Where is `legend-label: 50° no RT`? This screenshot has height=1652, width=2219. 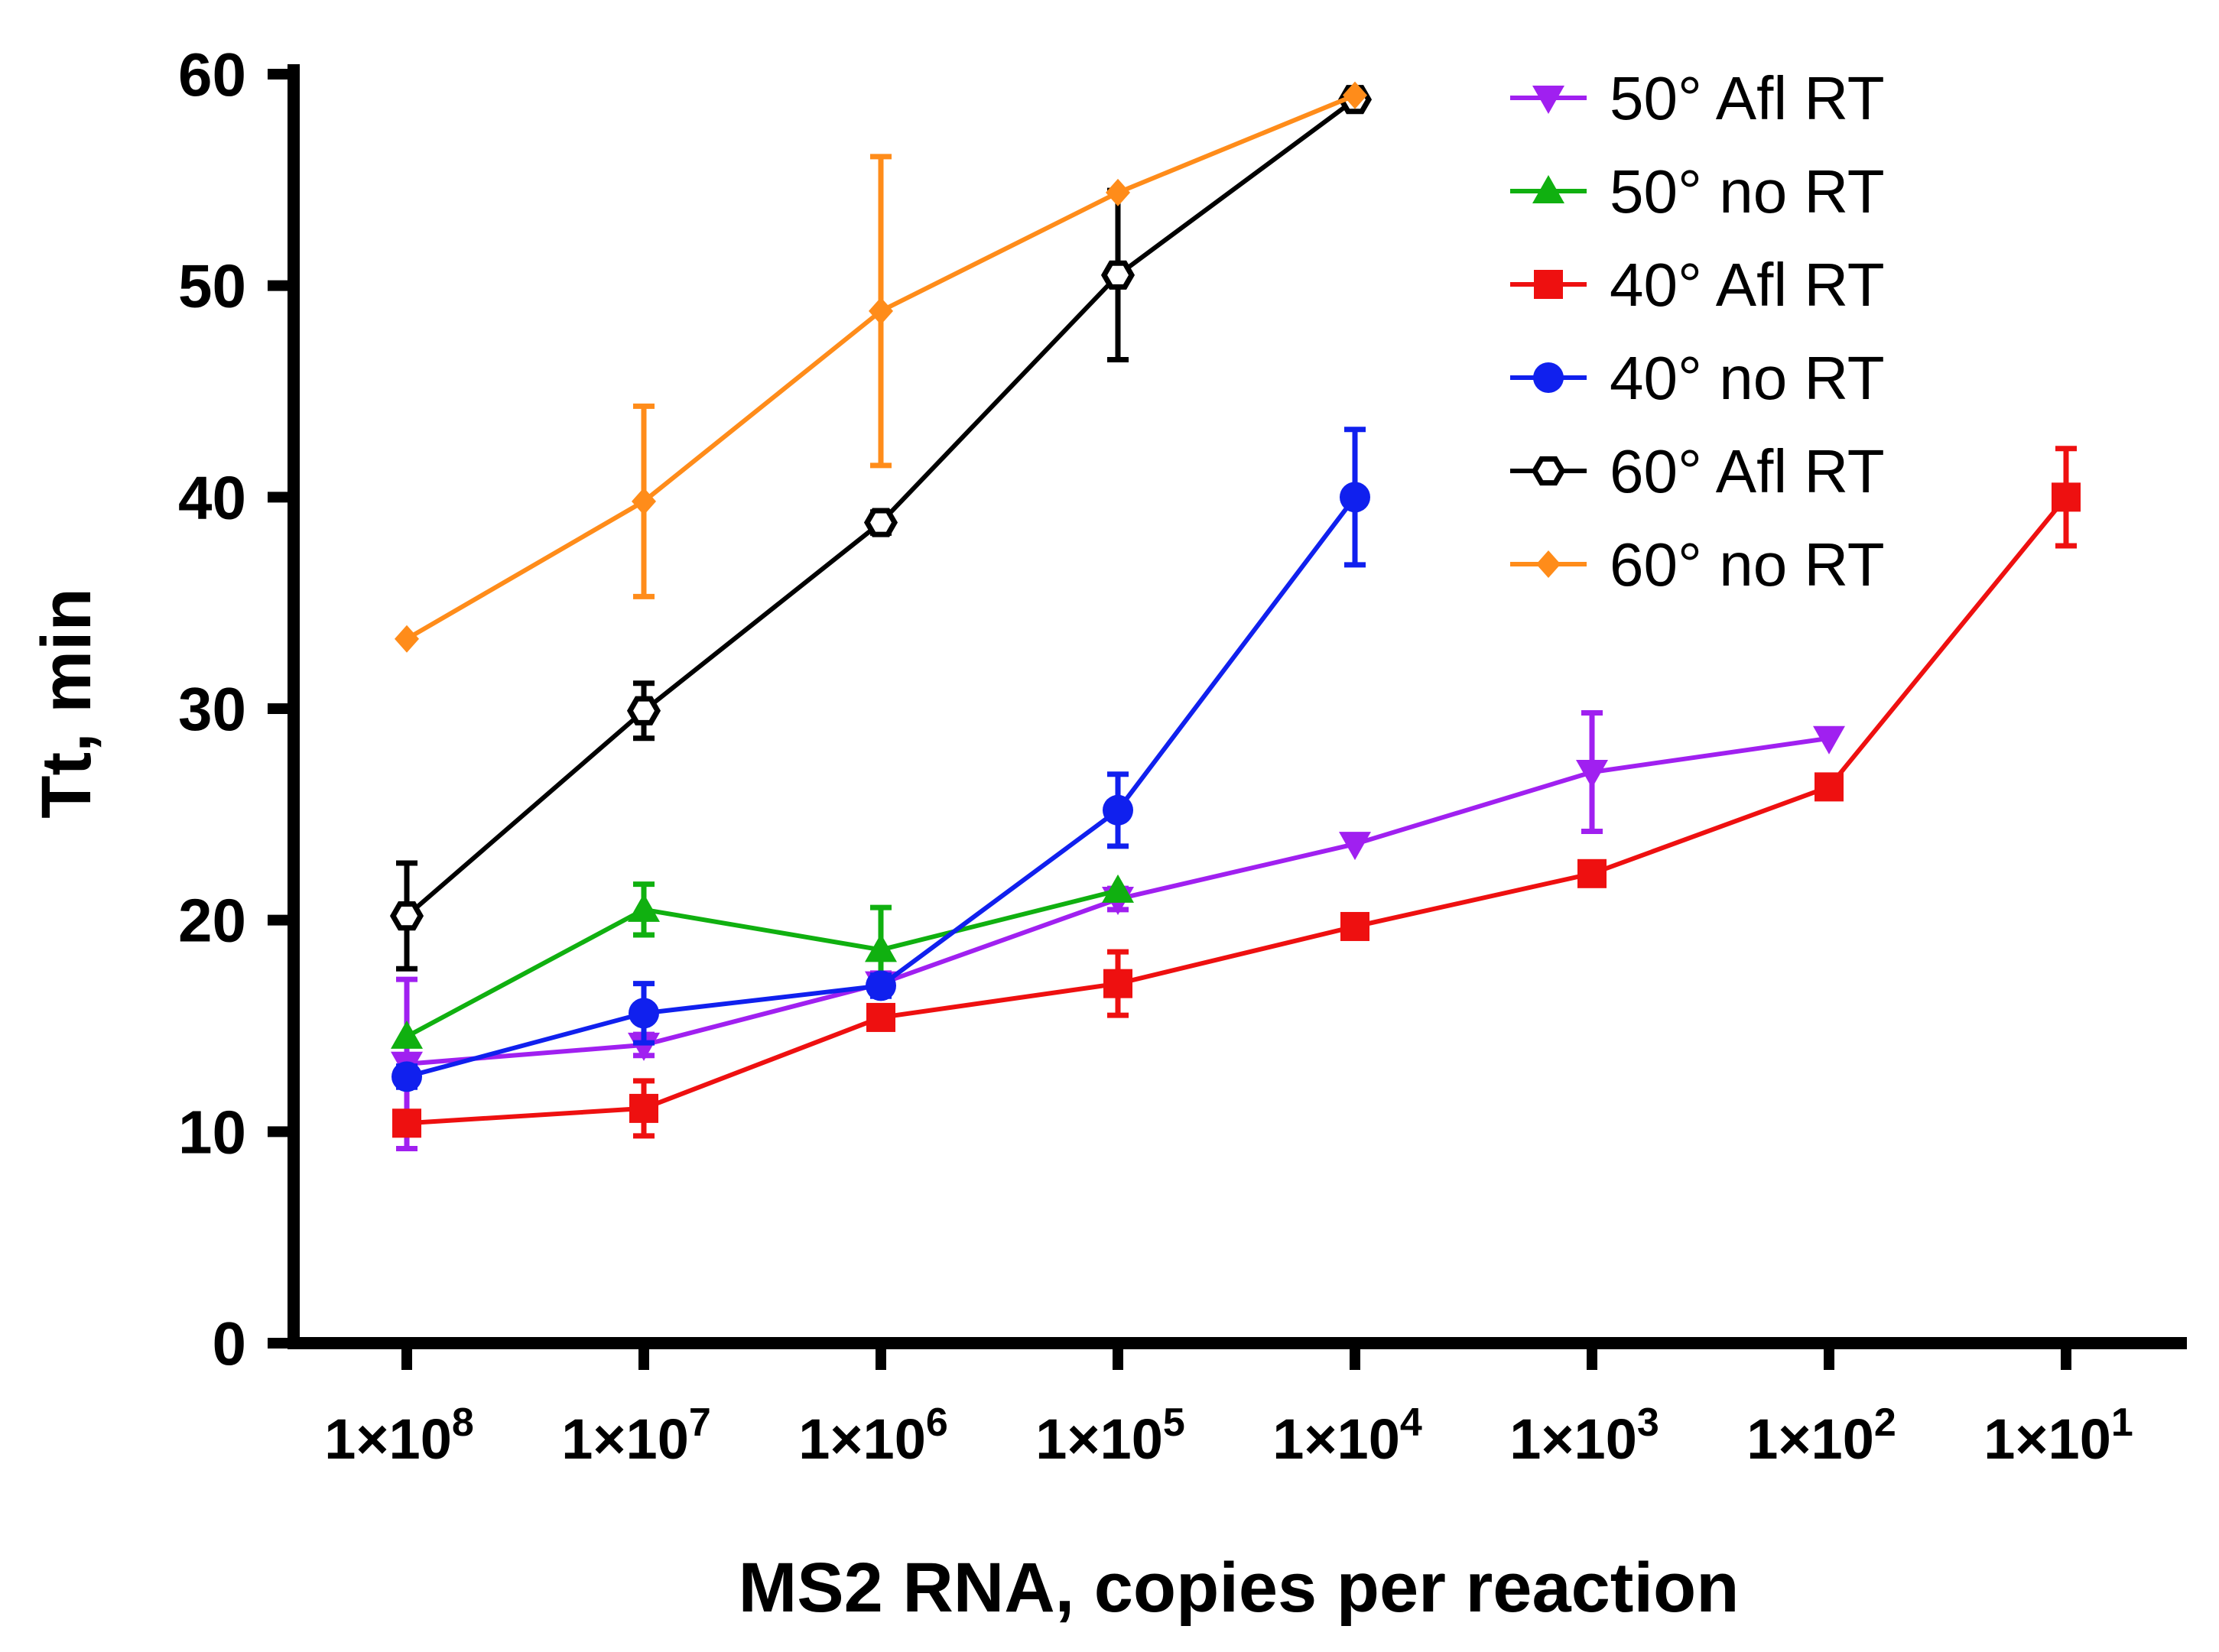 legend-label: 50° no RT is located at coordinates (1747, 191).